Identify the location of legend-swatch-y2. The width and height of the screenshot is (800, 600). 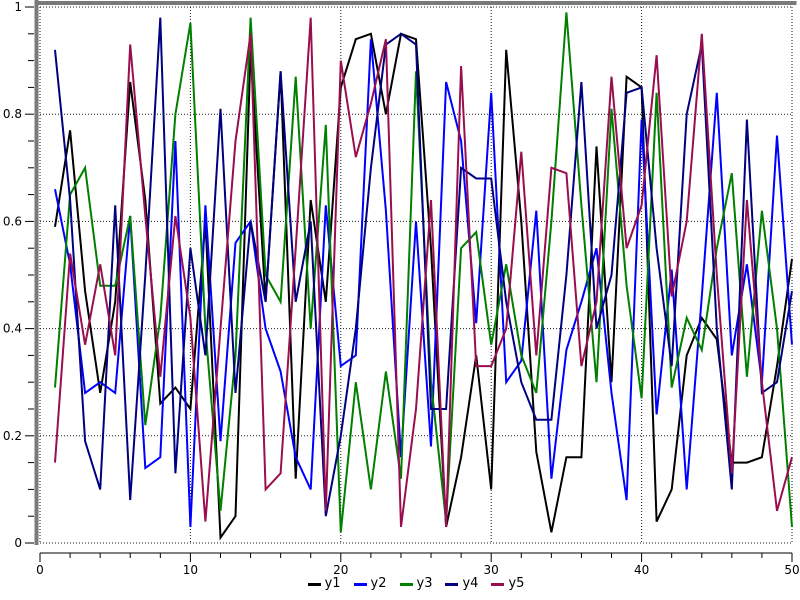
(360, 584).